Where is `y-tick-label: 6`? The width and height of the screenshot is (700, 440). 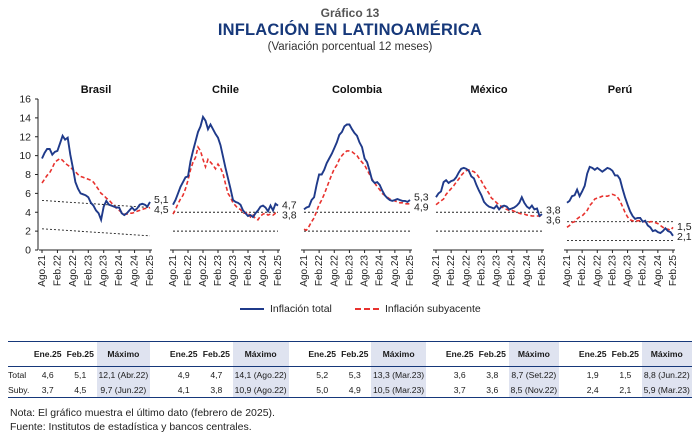
y-tick-label: 6 is located at coordinates (28, 194).